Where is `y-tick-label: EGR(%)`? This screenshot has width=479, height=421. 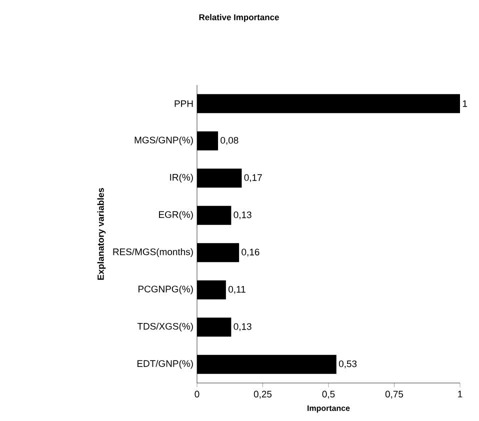 y-tick-label: EGR(%) is located at coordinates (176, 215).